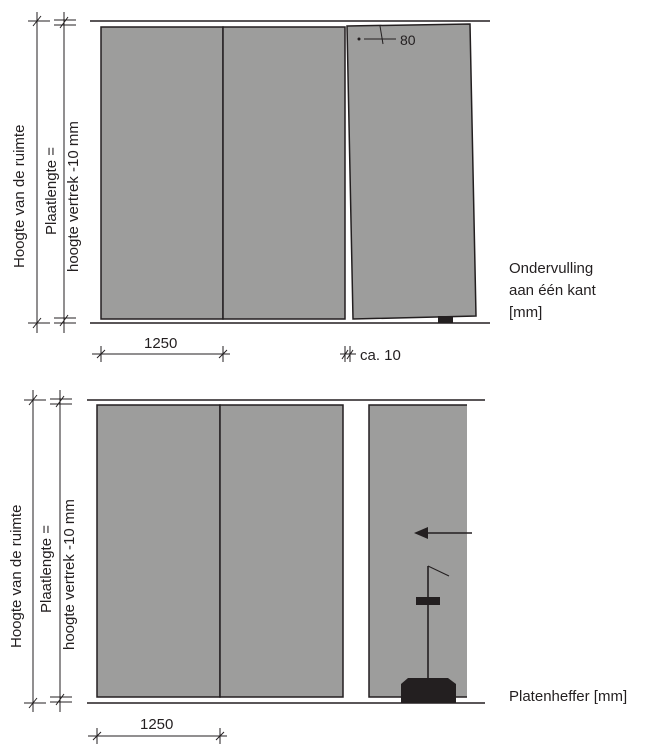  Describe the element at coordinates (381, 35) in the screenshot. I see `top-offset-tick` at that location.